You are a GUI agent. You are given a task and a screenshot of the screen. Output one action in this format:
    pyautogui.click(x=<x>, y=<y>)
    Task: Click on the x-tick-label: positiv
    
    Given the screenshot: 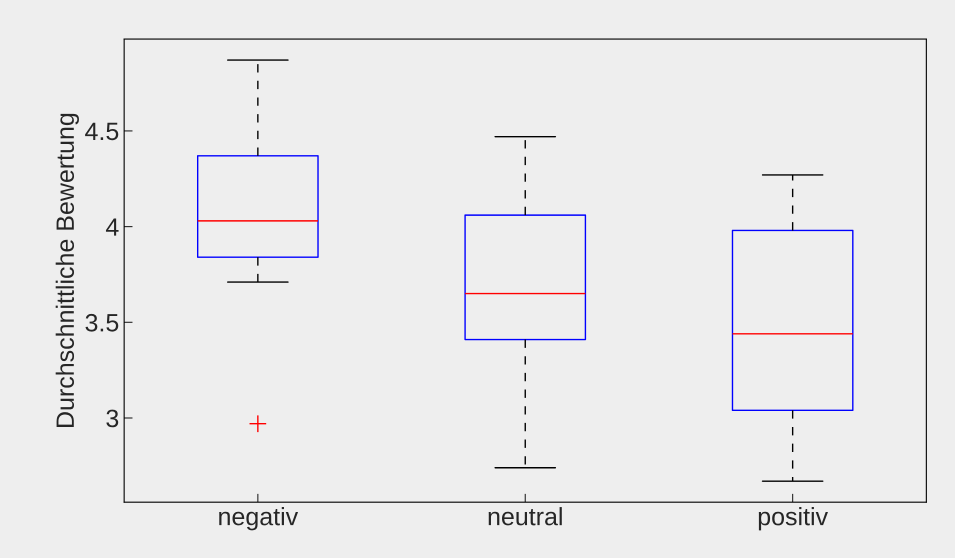 What is the action you would take?
    pyautogui.click(x=793, y=518)
    